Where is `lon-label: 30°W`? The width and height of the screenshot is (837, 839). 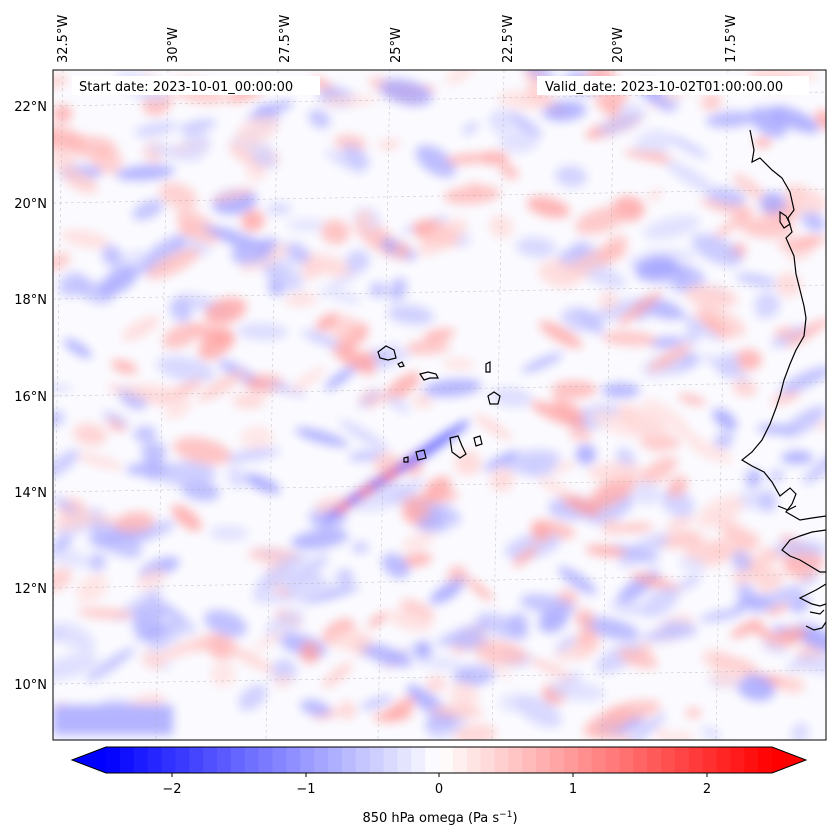 lon-label: 30°W is located at coordinates (173, 45).